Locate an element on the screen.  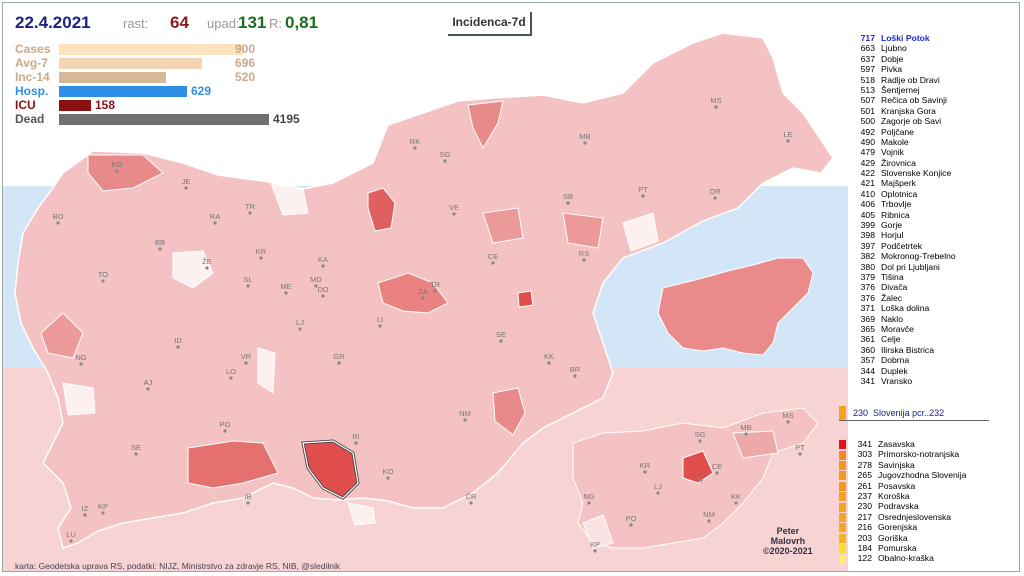
municipality-value: 382 is located at coordinates (867, 256).